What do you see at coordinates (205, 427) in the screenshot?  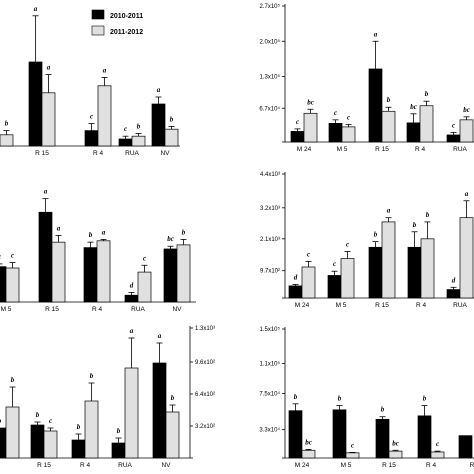 I see `y-tick-label: 3.2x10²` at bounding box center [205, 427].